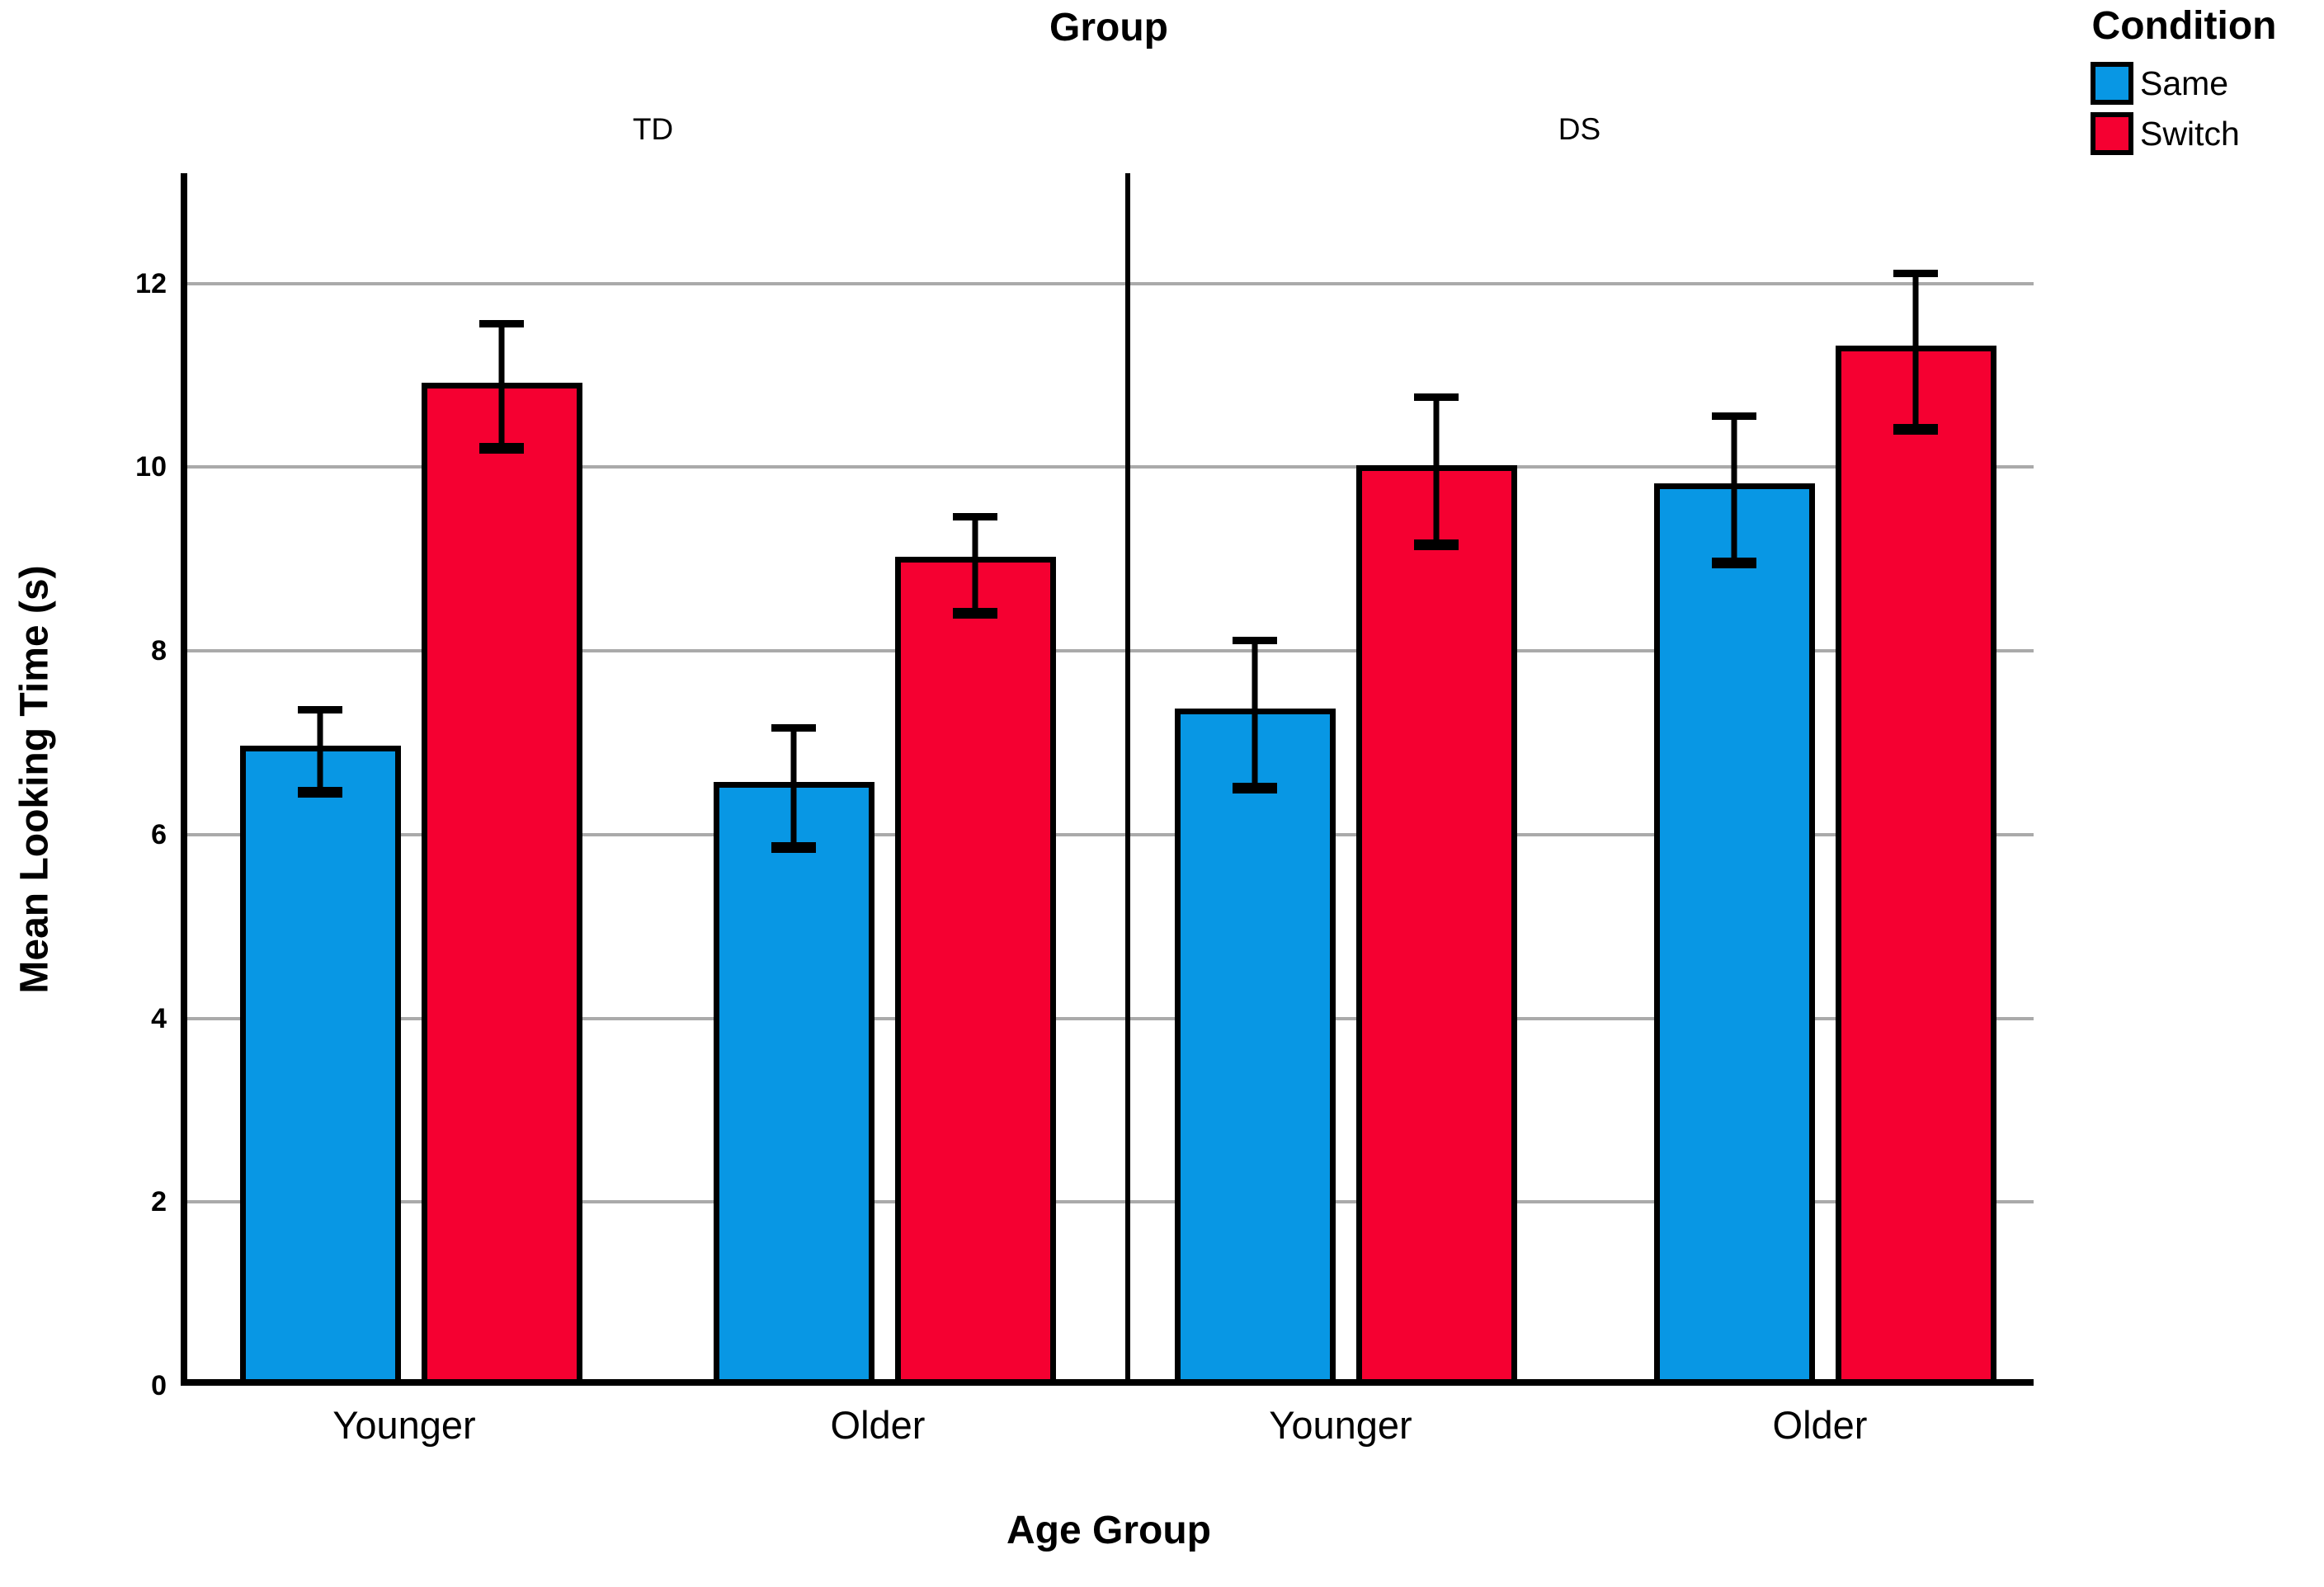 This screenshot has height=1587, width=2324. I want to click on bar-ds-older-same, so click(1734, 931).